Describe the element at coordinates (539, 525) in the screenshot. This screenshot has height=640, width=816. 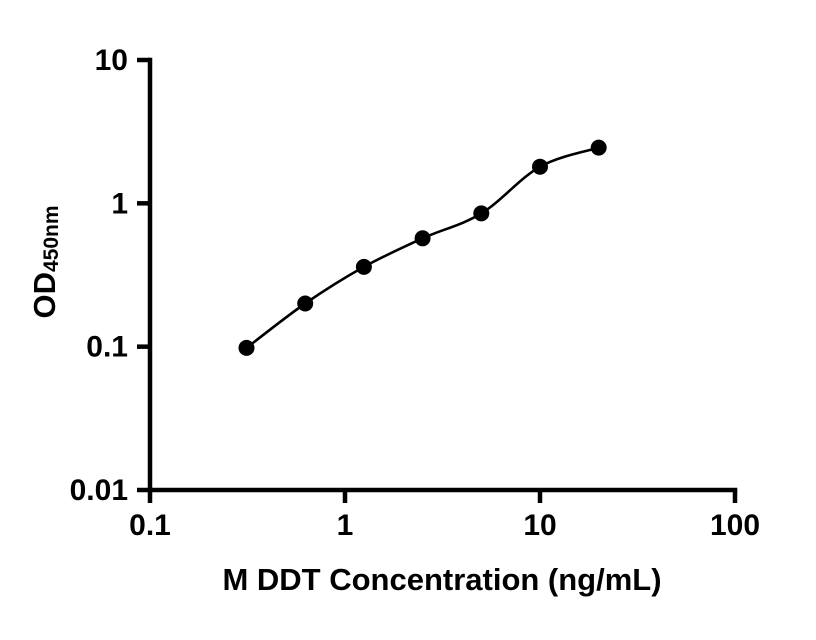
I see `x-tick-label: 10` at that location.